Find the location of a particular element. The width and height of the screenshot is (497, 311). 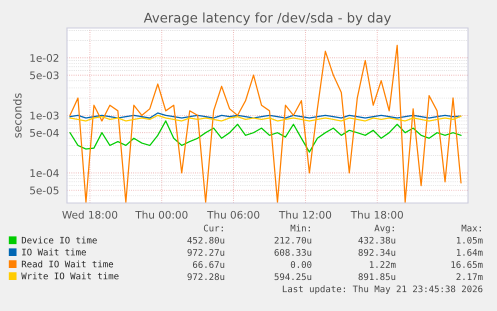

text: 0.00 is located at coordinates (301, 264).